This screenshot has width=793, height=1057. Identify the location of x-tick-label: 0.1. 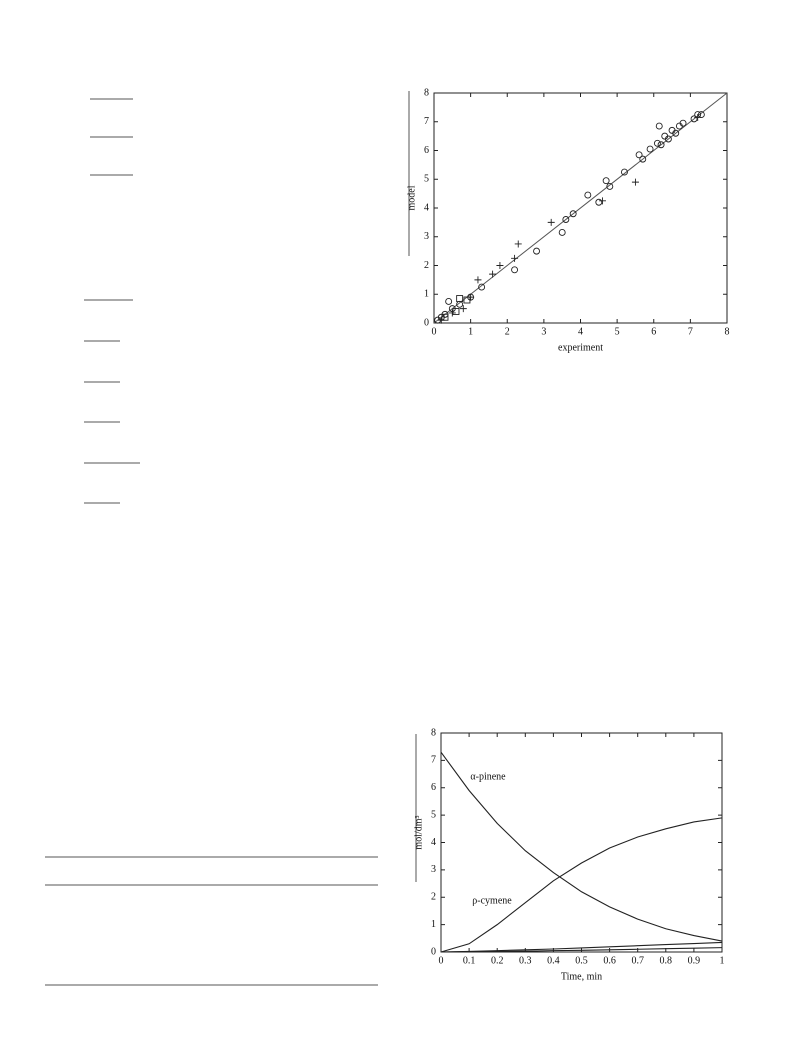
(469, 960).